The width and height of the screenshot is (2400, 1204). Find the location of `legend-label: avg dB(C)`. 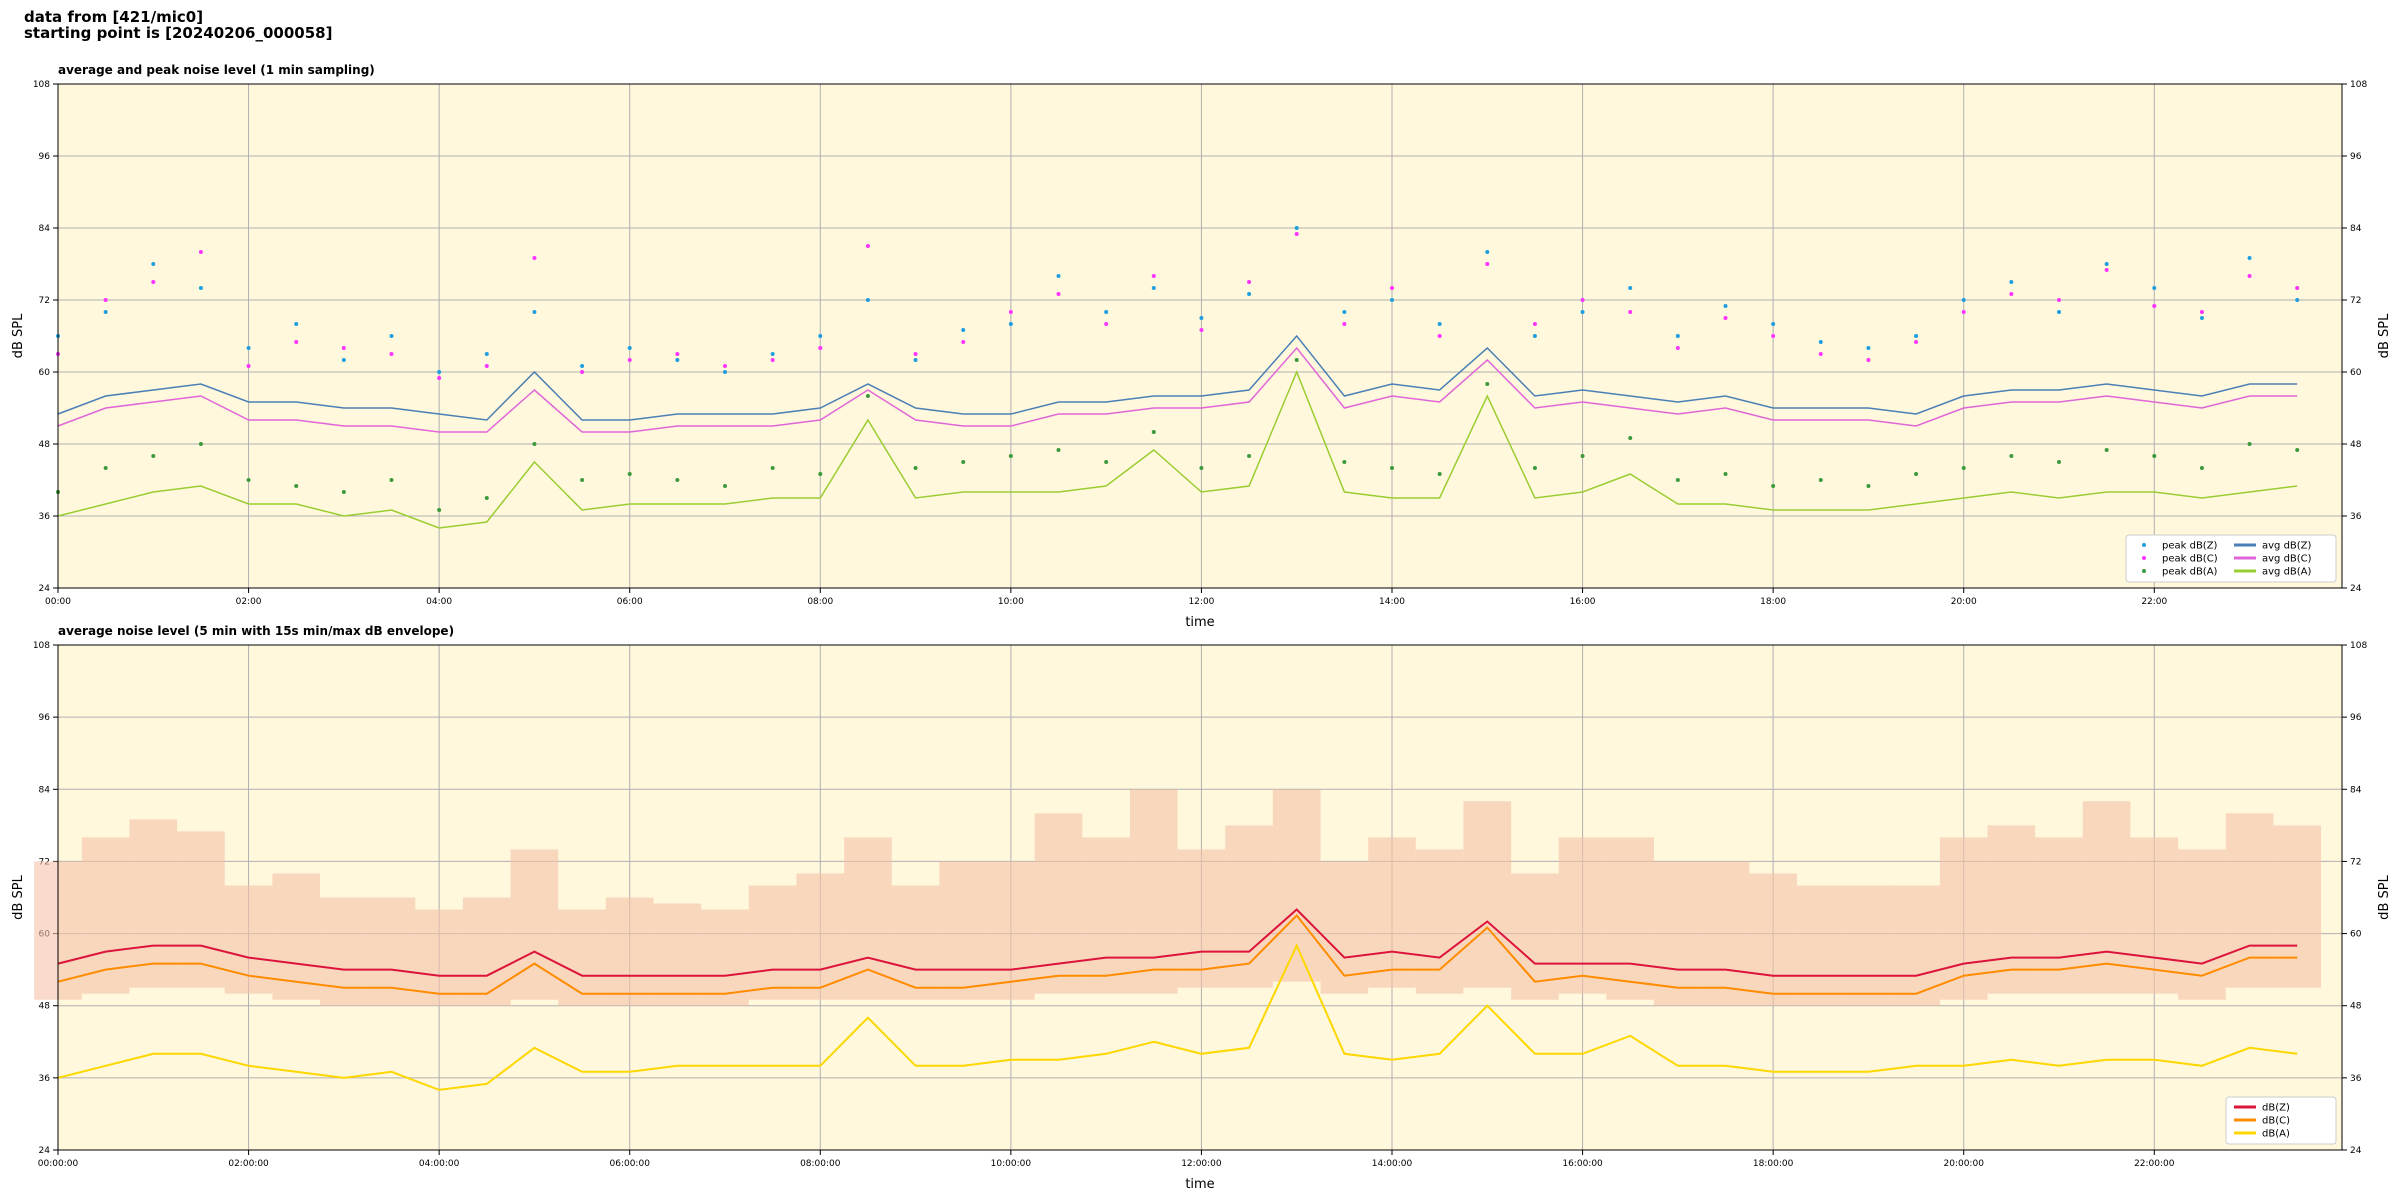

legend-label: avg dB(C) is located at coordinates (2287, 559).